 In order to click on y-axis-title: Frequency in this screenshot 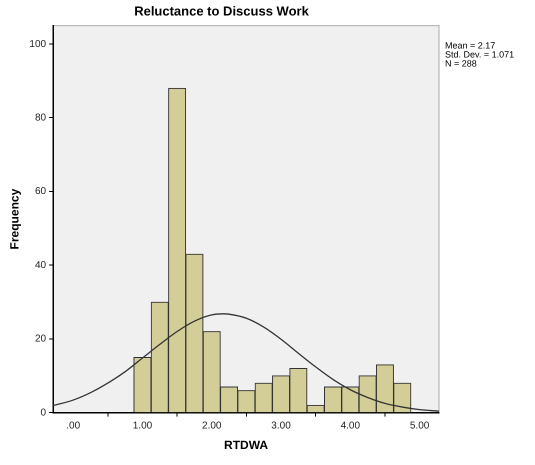, I will do `click(15, 219)`.